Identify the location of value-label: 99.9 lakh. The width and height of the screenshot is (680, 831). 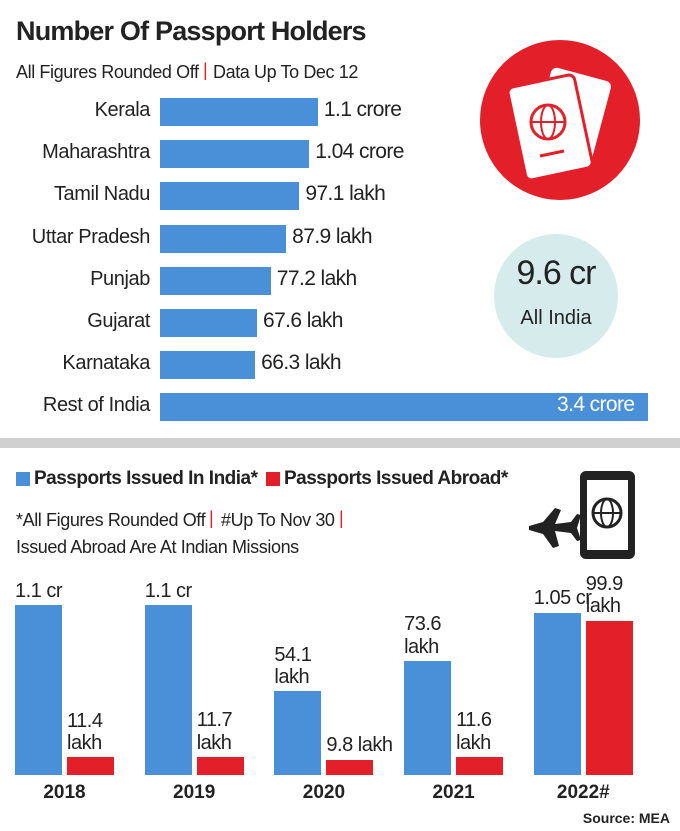
(604, 595).